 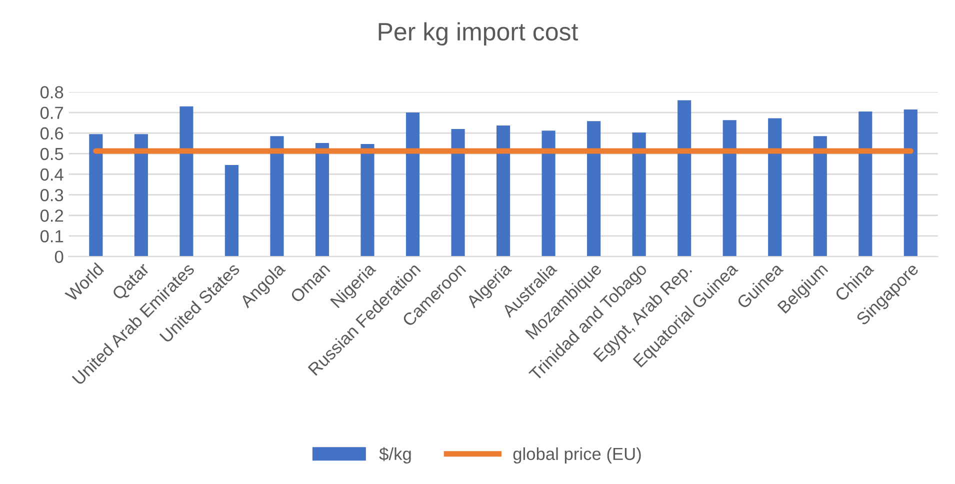 What do you see at coordinates (52, 133) in the screenshot?
I see `y-tick-label: 0.6` at bounding box center [52, 133].